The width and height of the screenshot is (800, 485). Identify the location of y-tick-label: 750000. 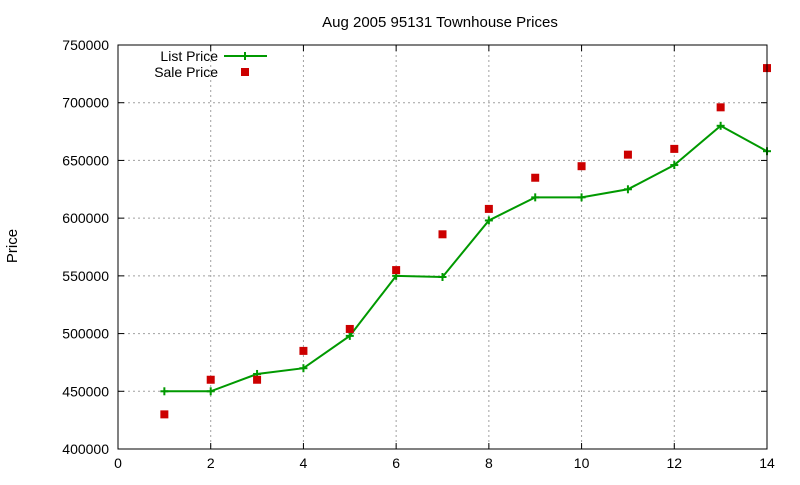
(85, 45).